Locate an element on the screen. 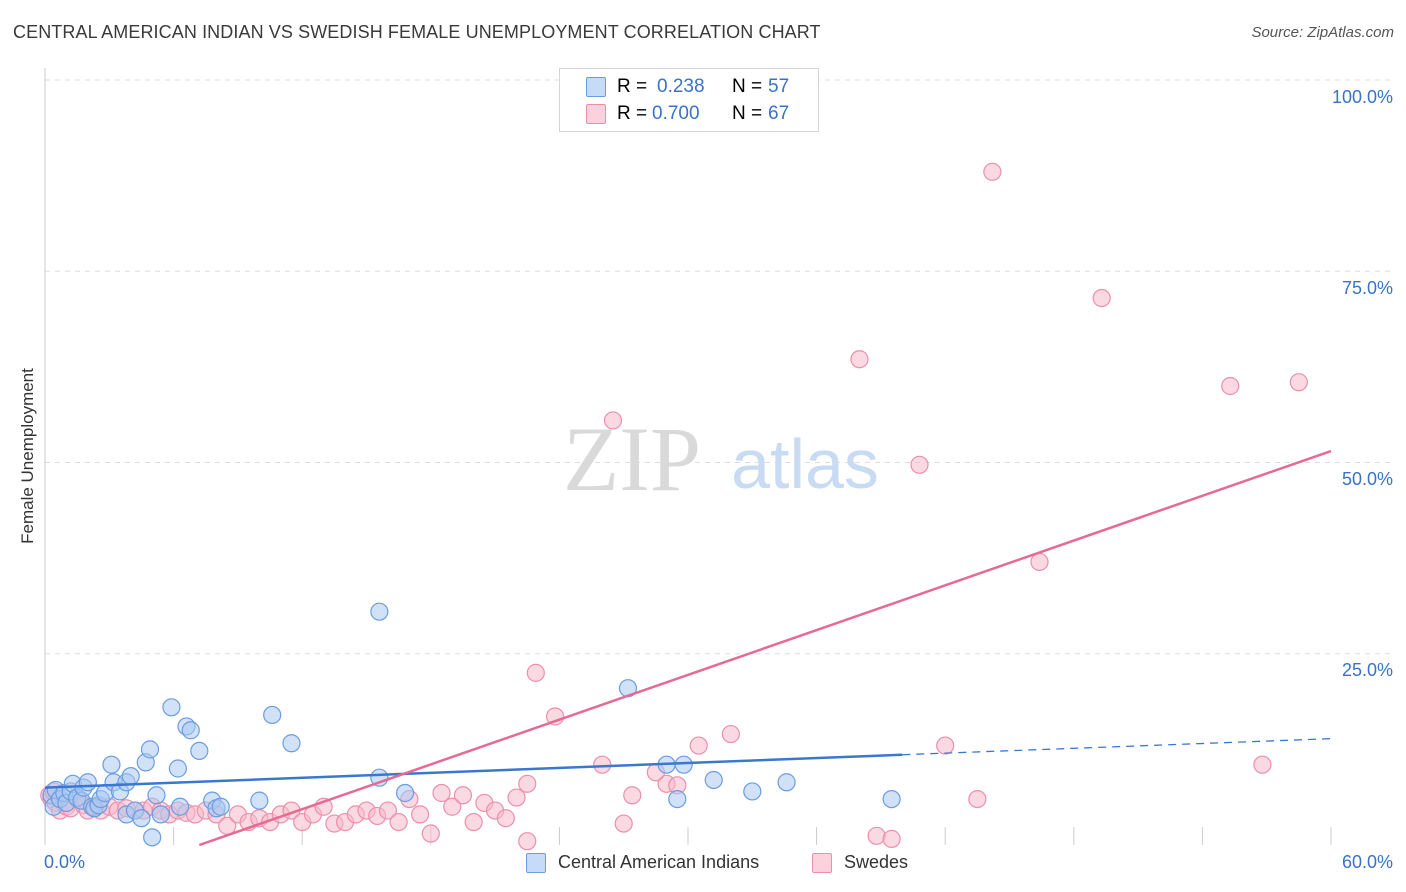 This screenshot has height=892, width=1406. watermark-zip: ZIP is located at coordinates (632, 459).